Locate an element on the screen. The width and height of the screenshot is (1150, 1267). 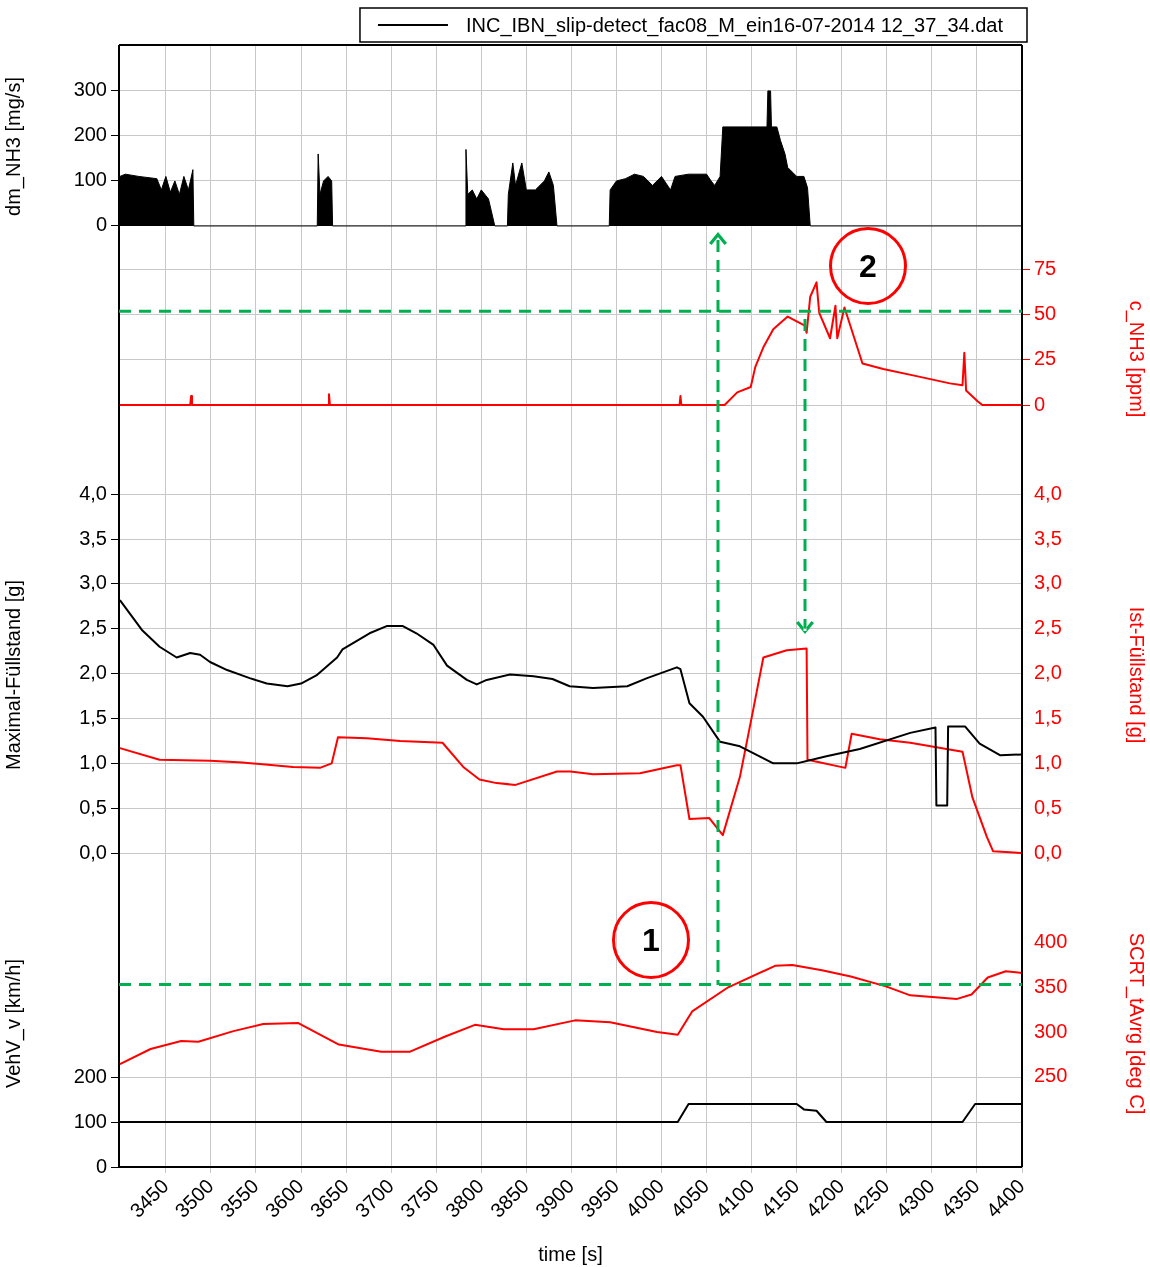
x-axis-title: time [s] is located at coordinates (570, 1253).